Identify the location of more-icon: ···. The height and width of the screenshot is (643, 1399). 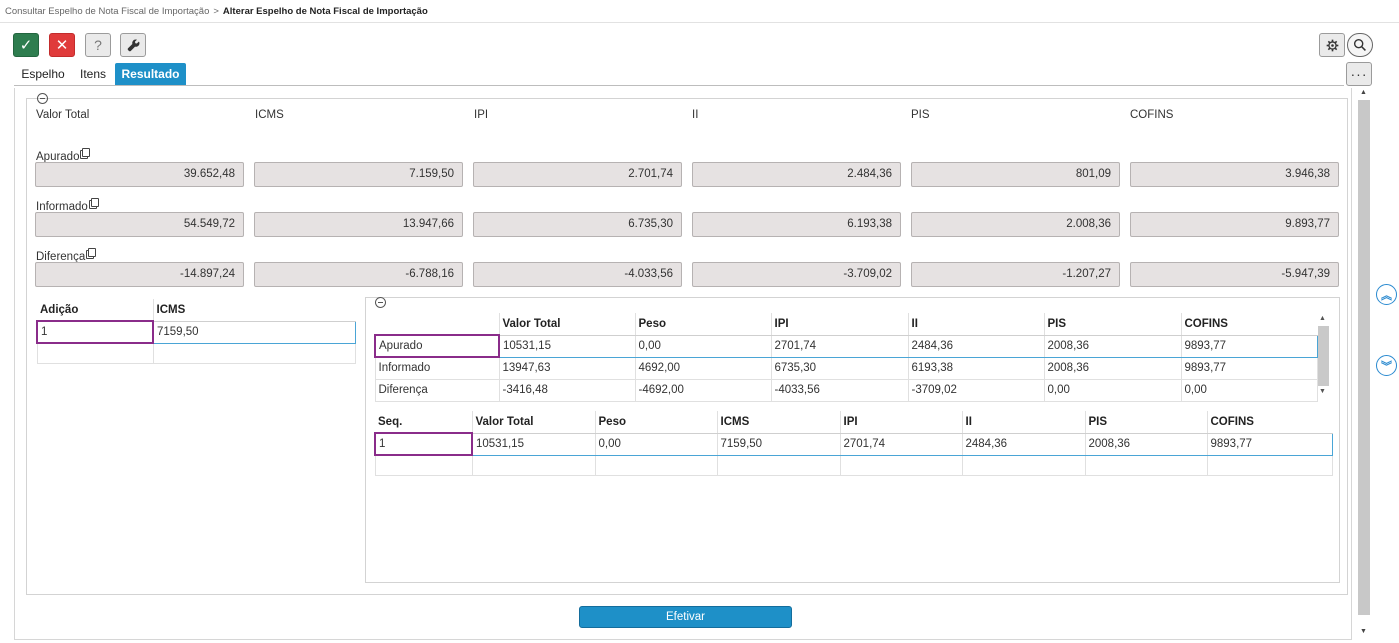
(1359, 74).